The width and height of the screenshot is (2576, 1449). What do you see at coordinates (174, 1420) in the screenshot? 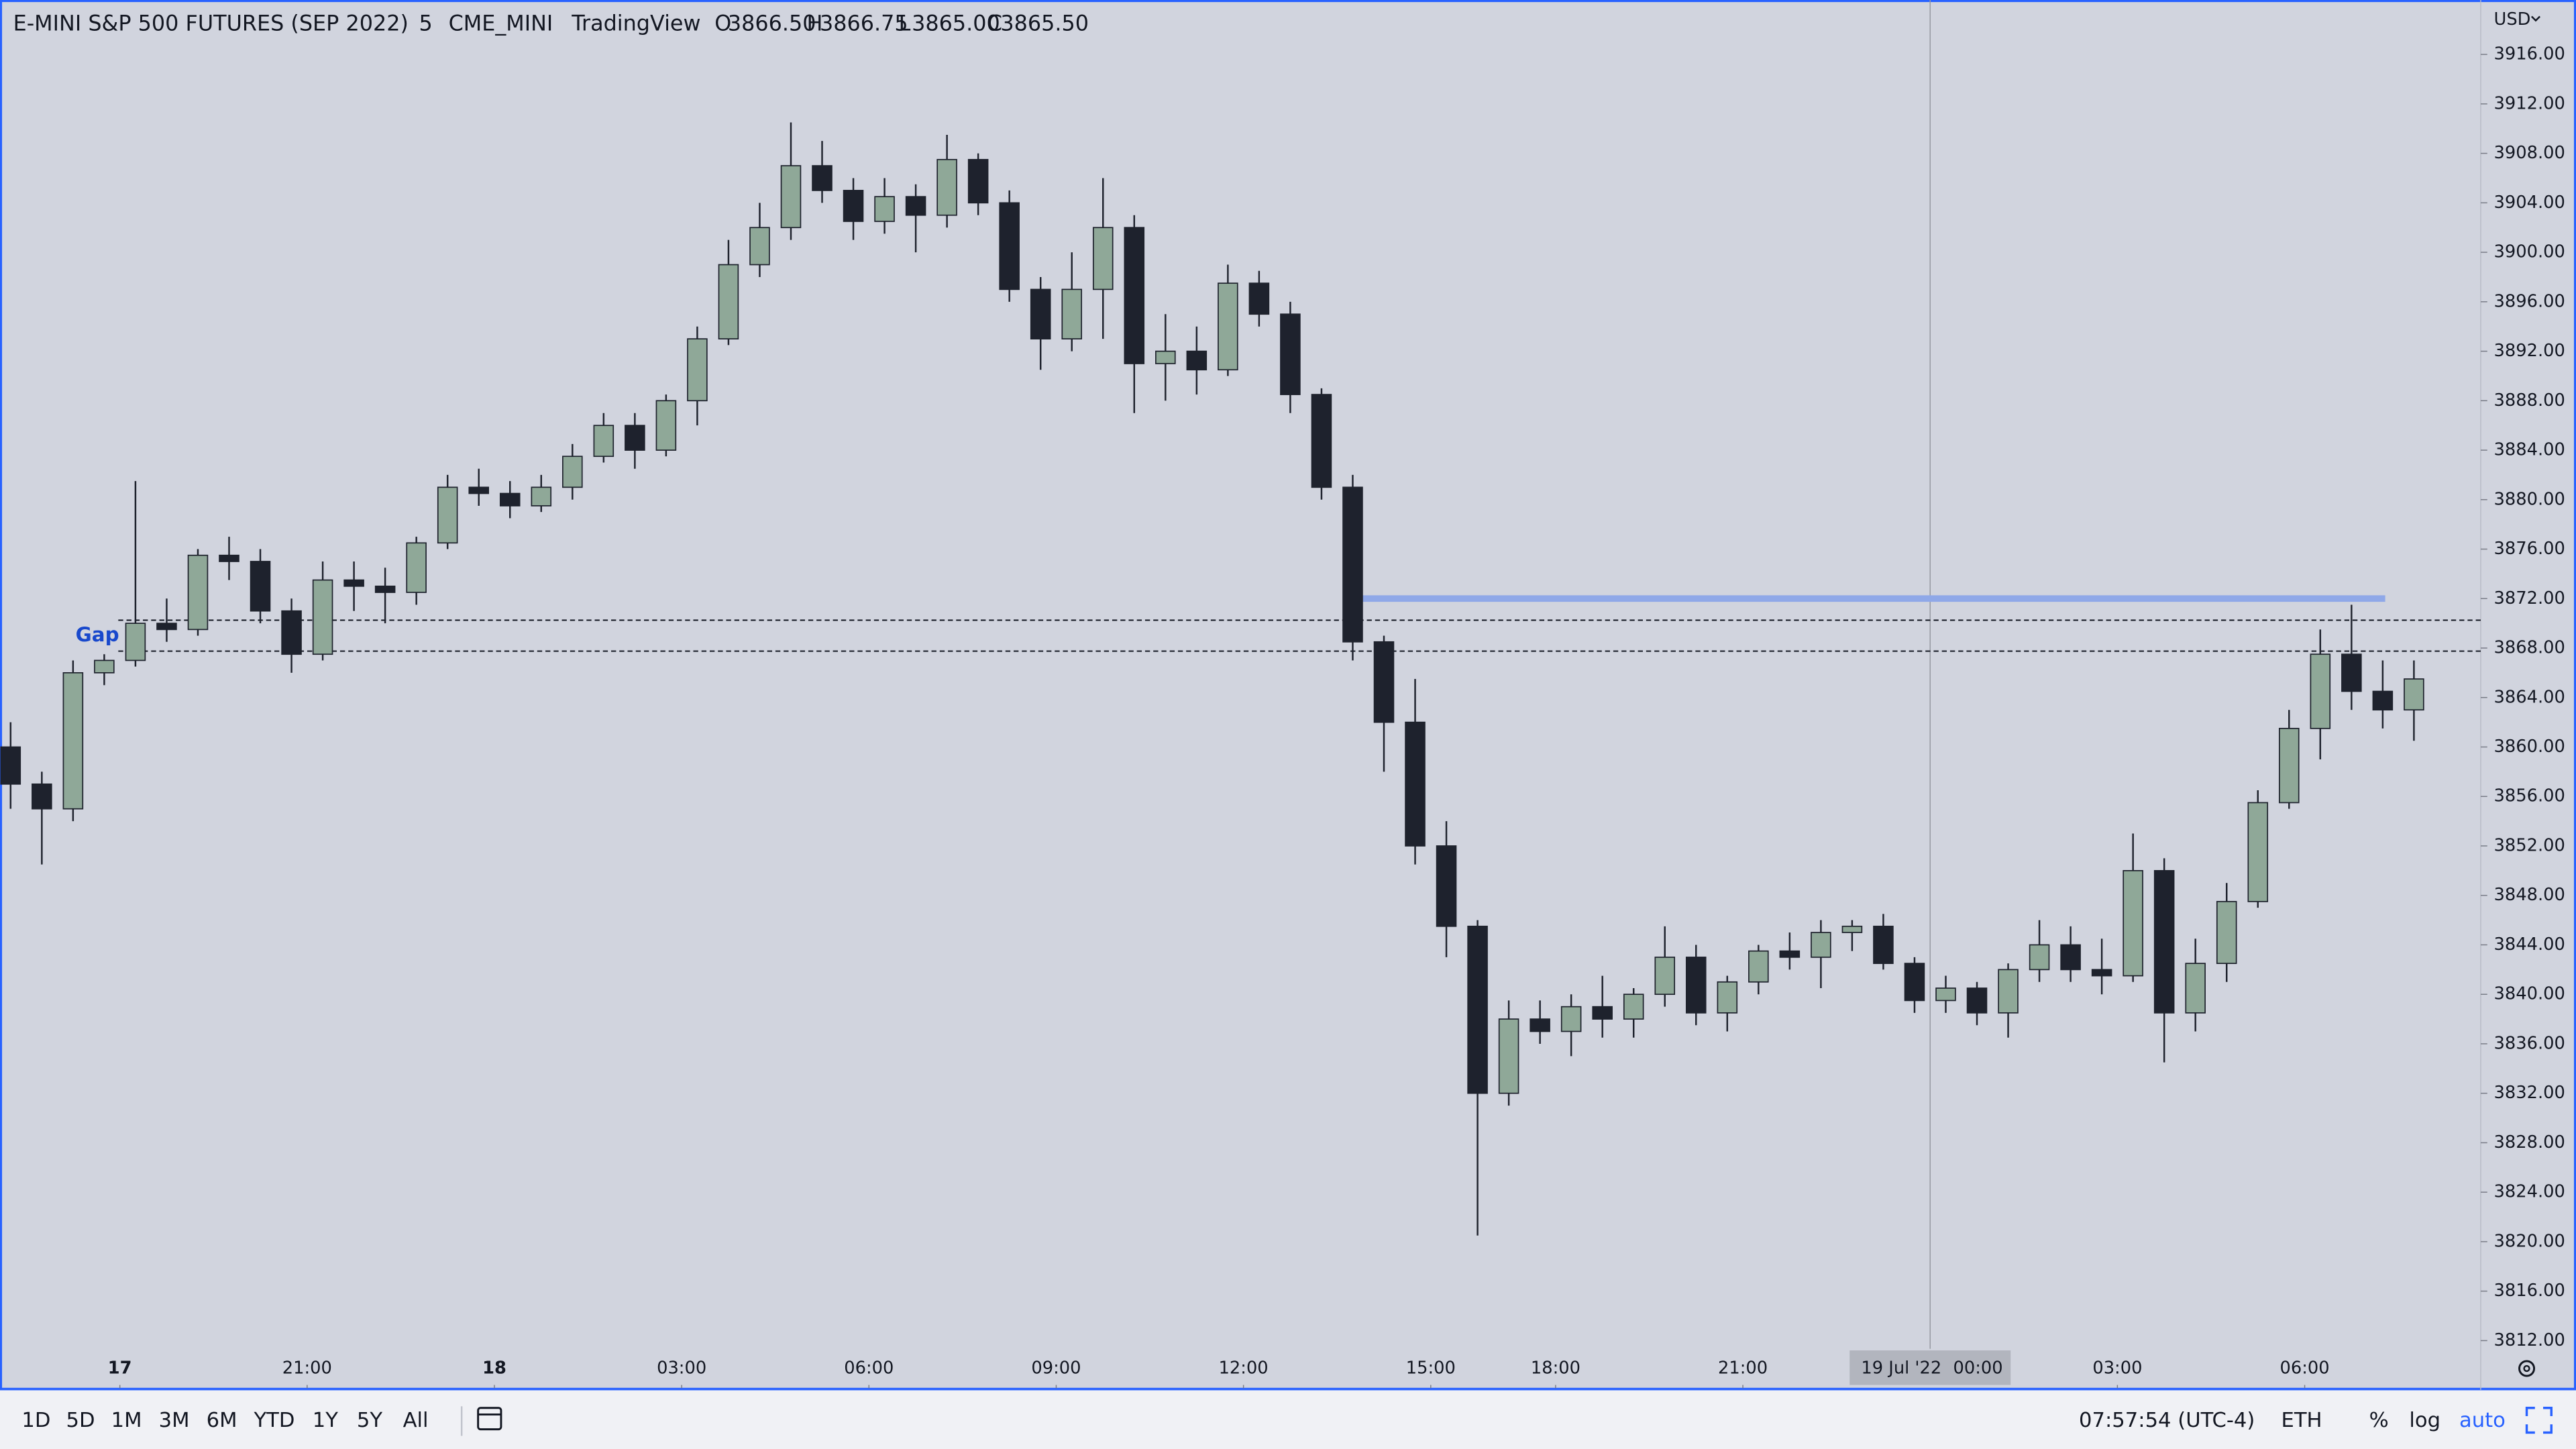
I see `range-button: 3M` at bounding box center [174, 1420].